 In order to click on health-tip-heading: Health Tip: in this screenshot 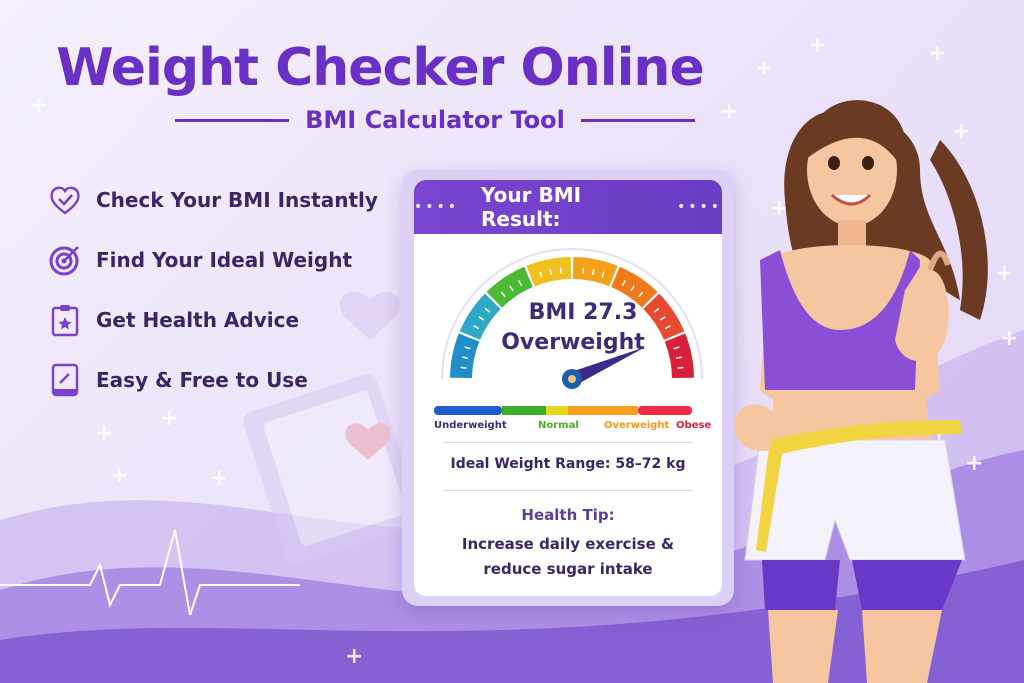, I will do `click(568, 515)`.